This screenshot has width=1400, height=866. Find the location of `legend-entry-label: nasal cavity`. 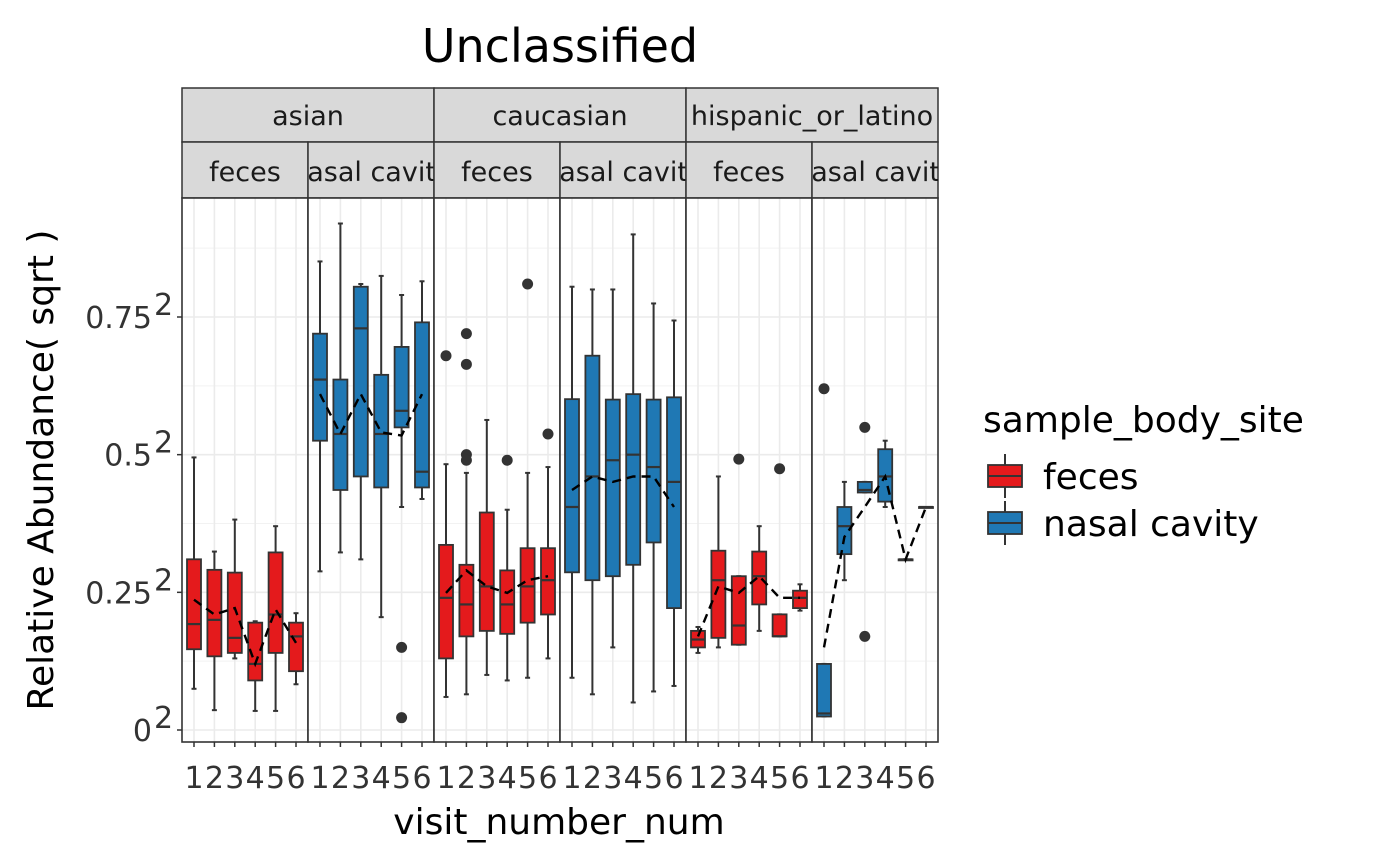

legend-entry-label: nasal cavity is located at coordinates (1151, 524).